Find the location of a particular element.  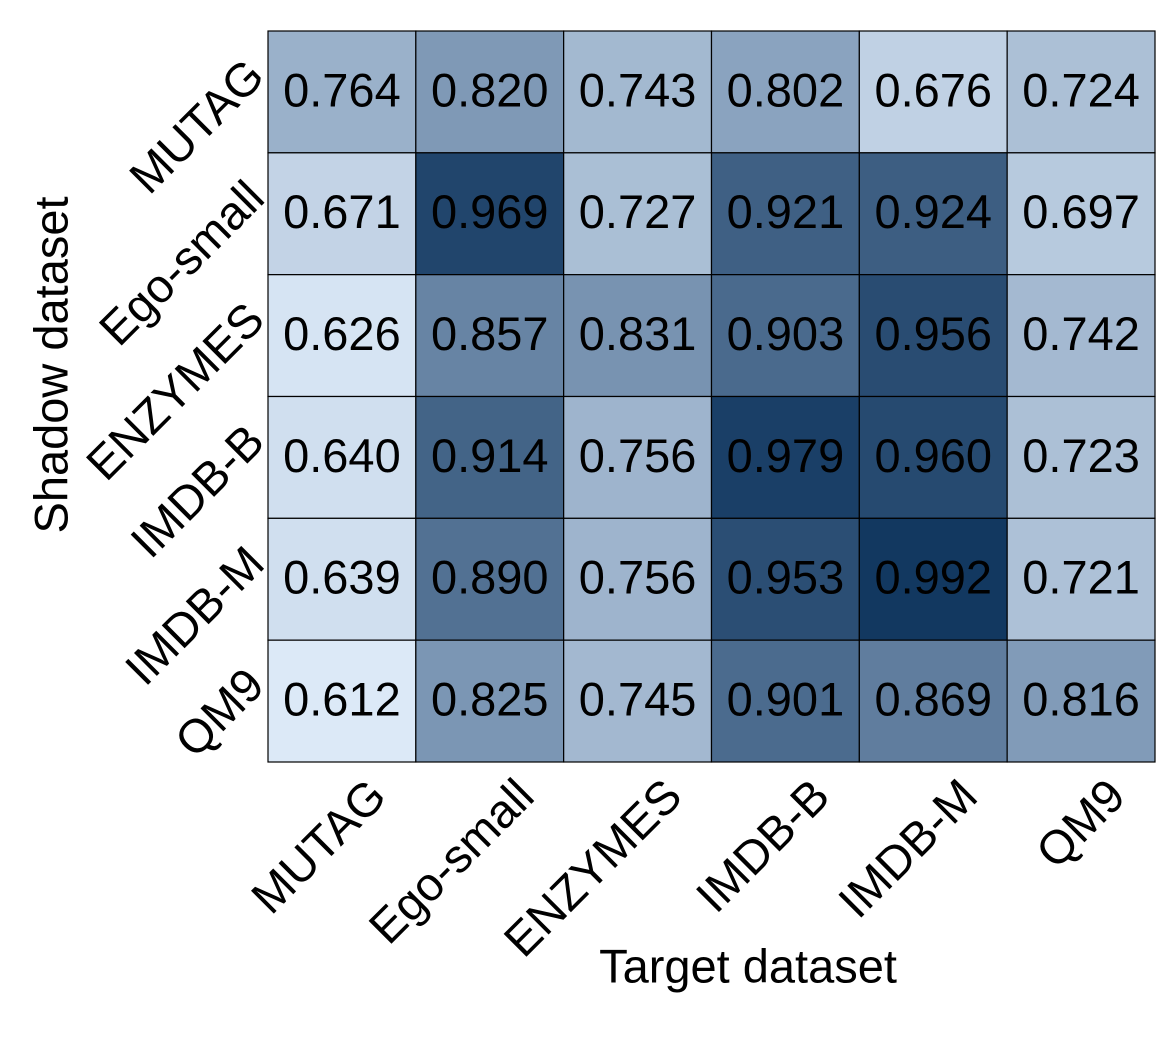

x-tick-label: IMDB-M is located at coordinates (907, 847).